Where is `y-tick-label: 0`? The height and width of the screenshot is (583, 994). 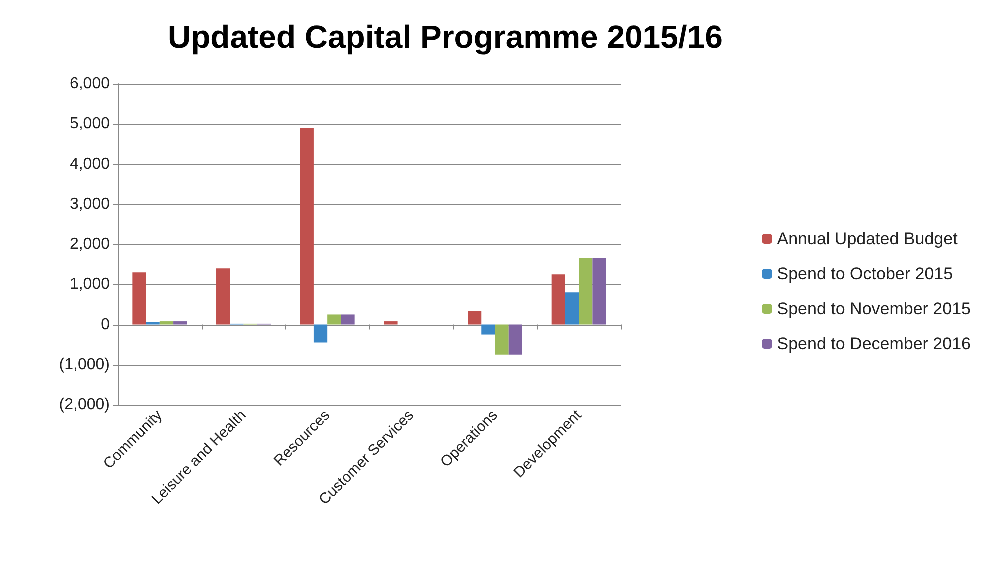 y-tick-label: 0 is located at coordinates (105, 325).